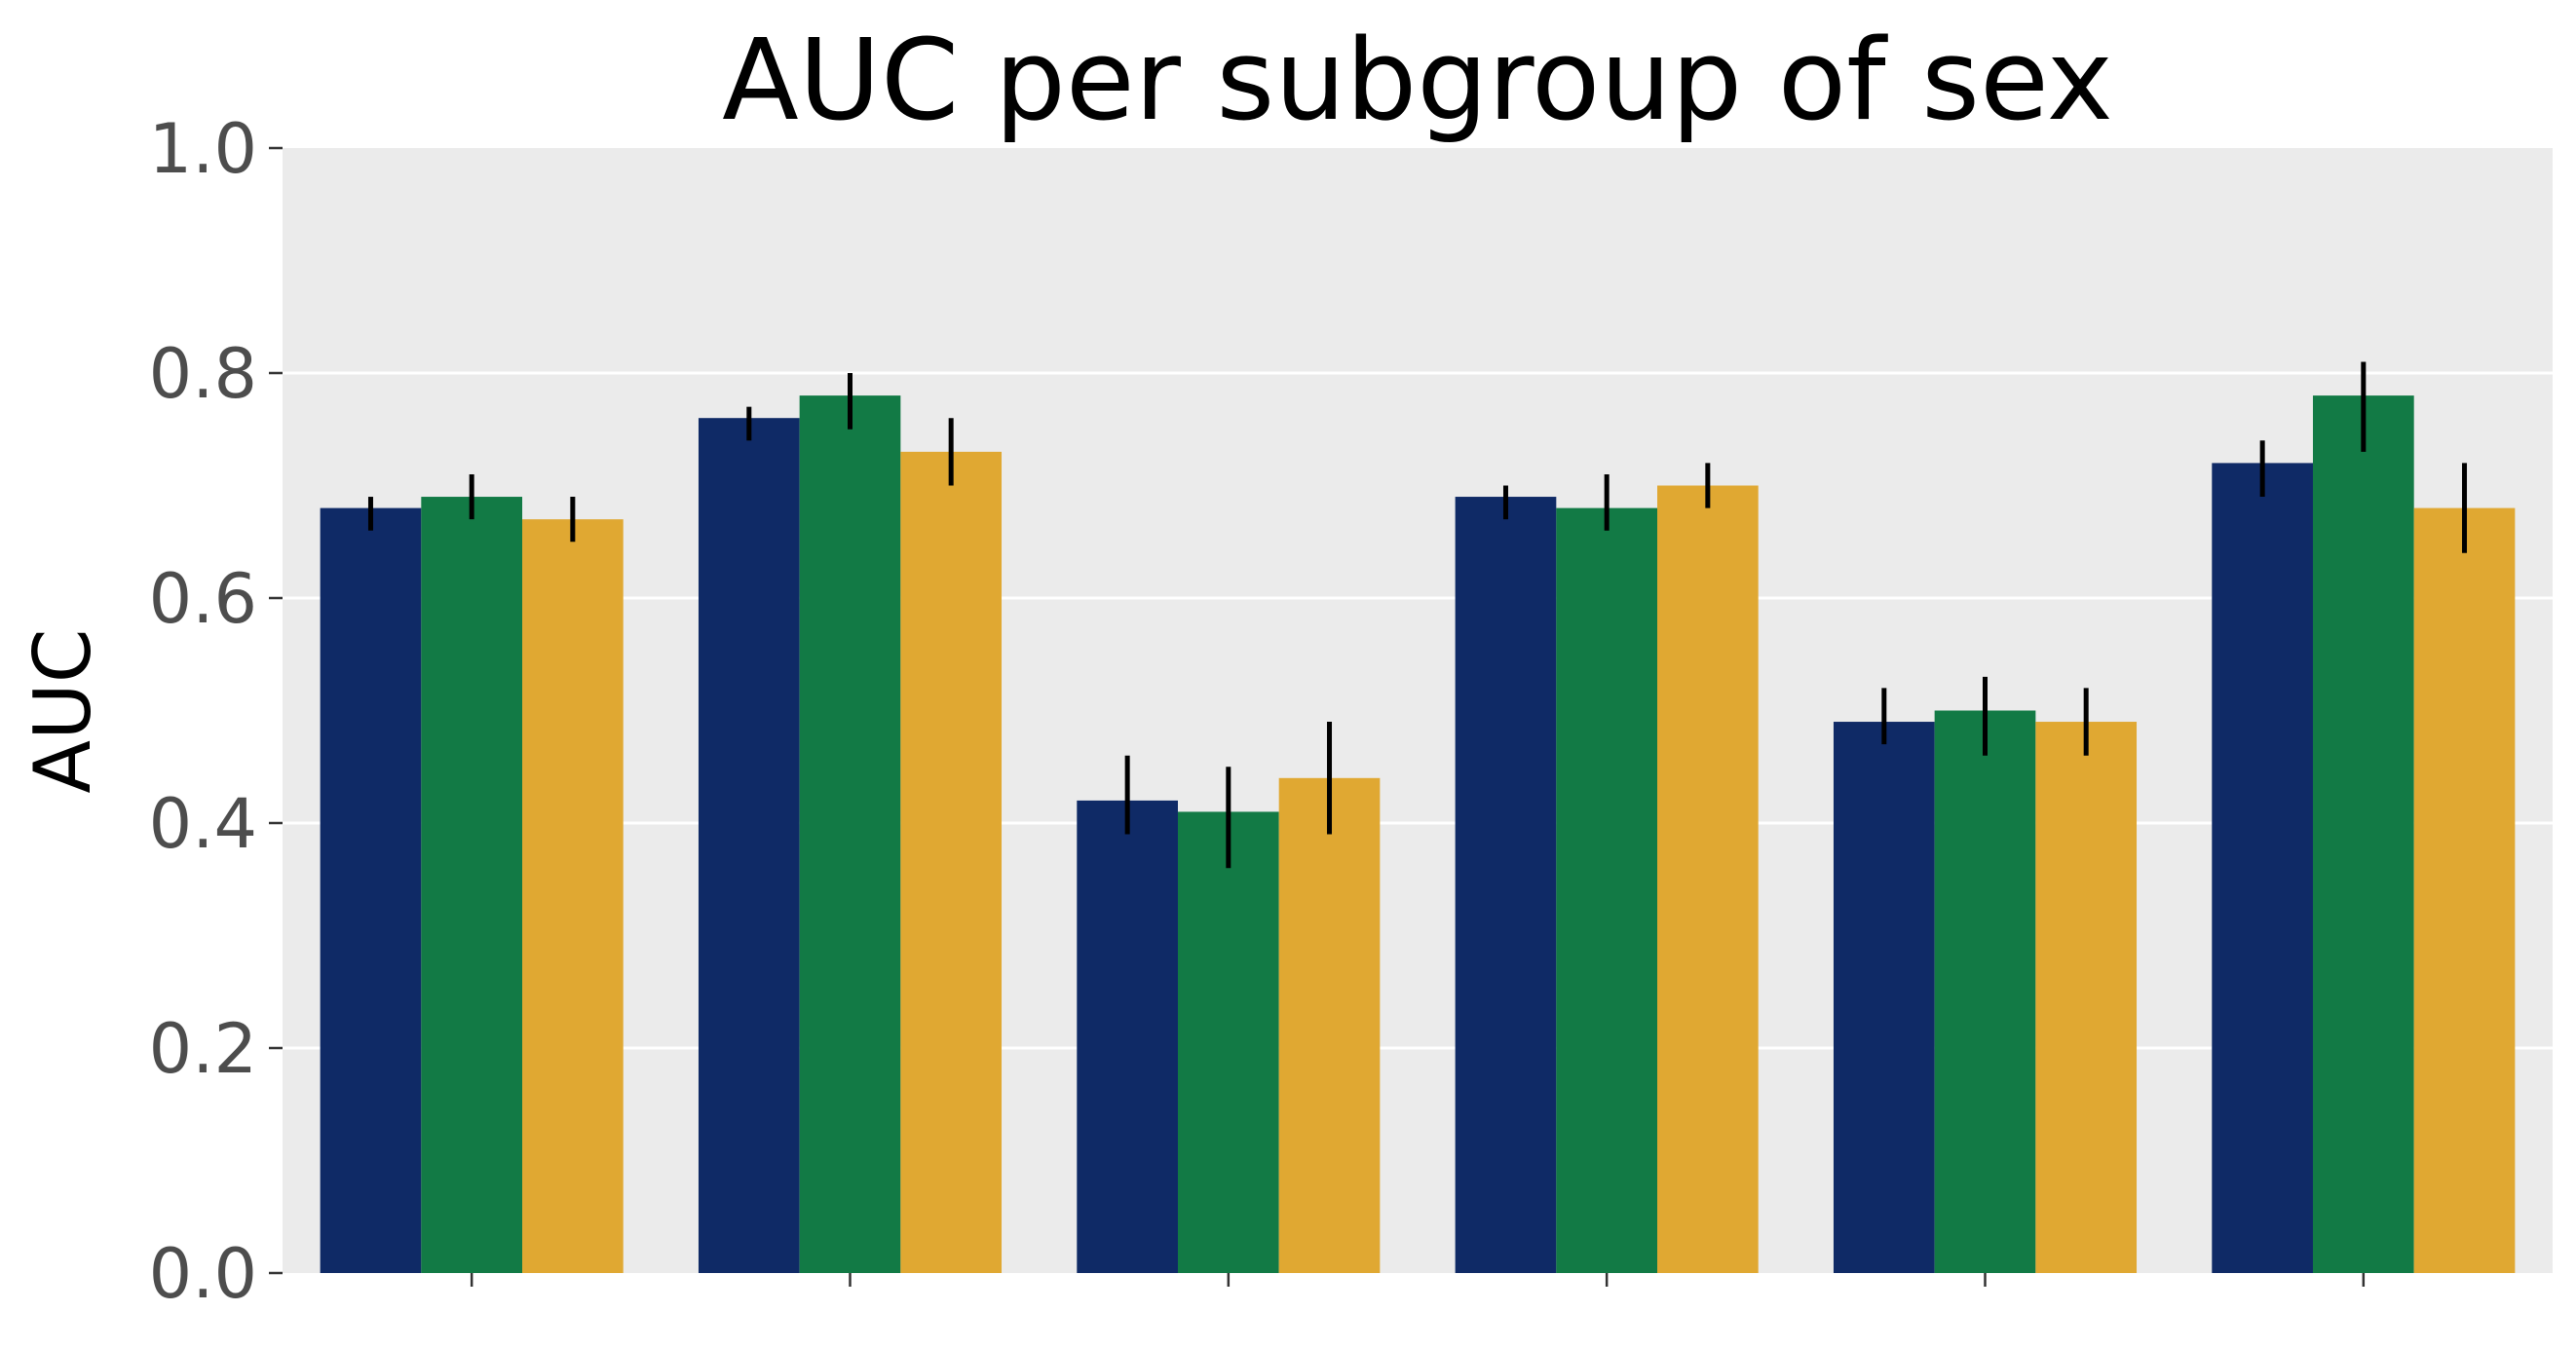 The width and height of the screenshot is (2576, 1349). I want to click on y-tick-label: 0.0, so click(203, 1274).